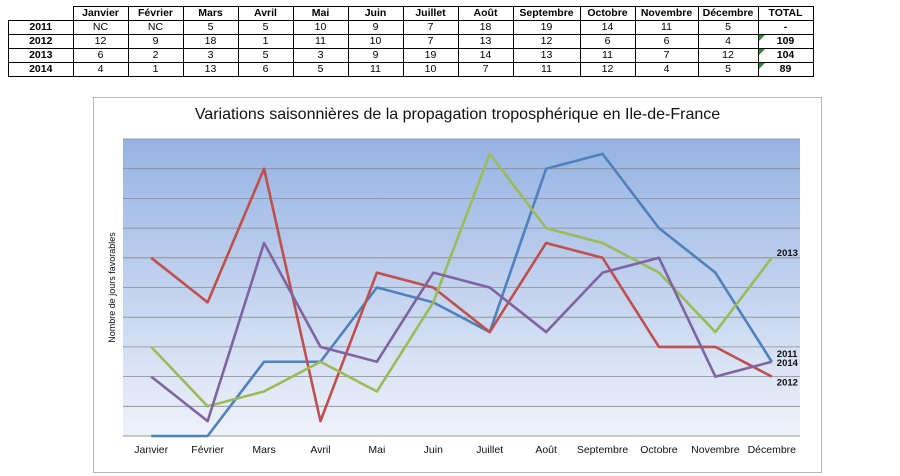 The image size is (900, 476). Describe the element at coordinates (785, 55) in the screenshot. I see `row-total: 104` at that location.